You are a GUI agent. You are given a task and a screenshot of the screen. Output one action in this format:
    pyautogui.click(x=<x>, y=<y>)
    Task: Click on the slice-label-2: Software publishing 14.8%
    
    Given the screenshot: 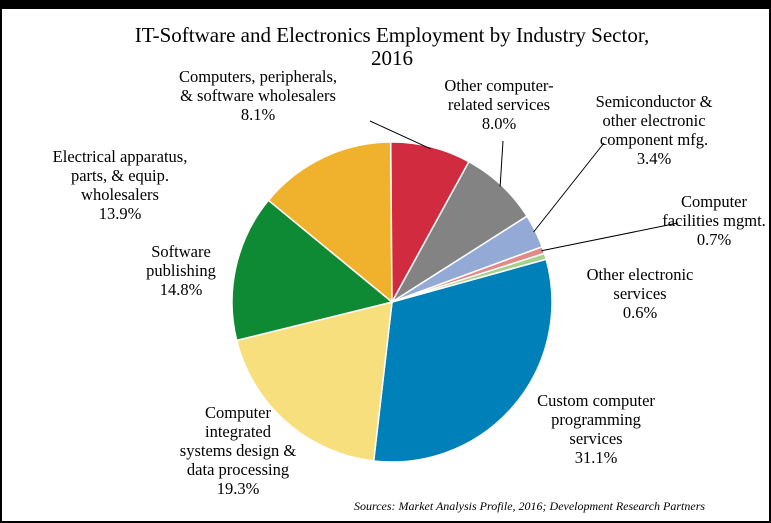 What is the action you would take?
    pyautogui.click(x=181, y=270)
    